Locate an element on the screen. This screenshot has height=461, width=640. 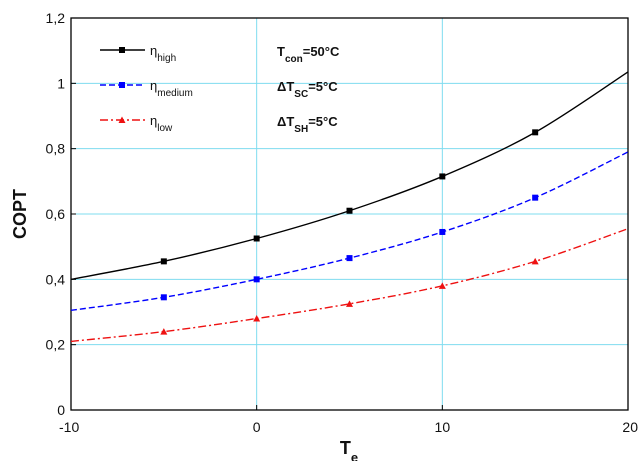
x-tick-label-3: 20 is located at coordinates (630, 427).